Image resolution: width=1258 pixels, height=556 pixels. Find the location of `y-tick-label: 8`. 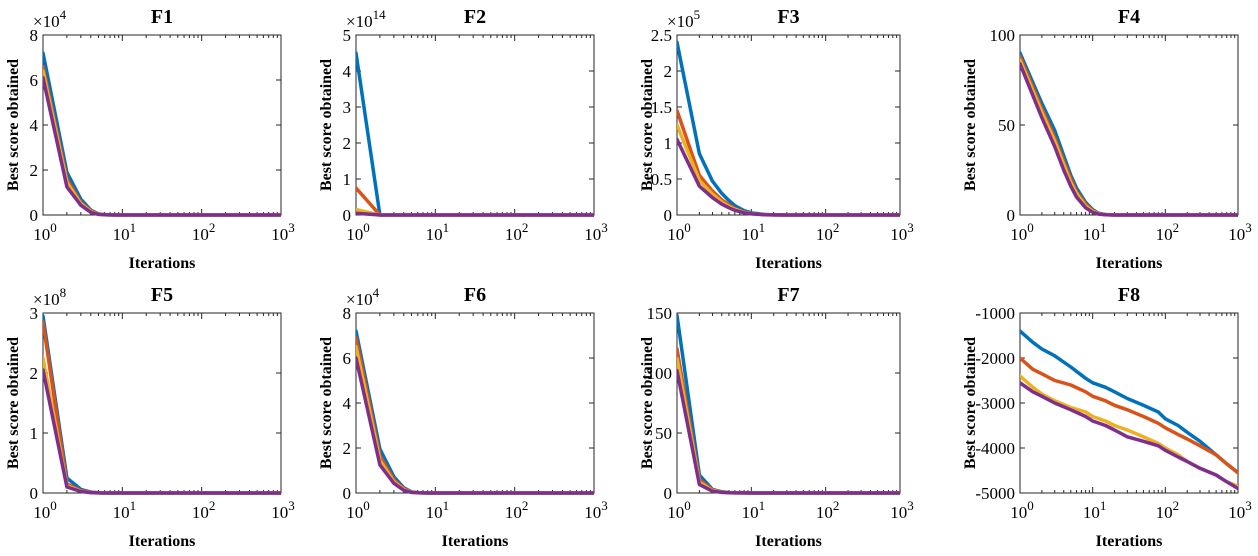

y-tick-label: 8 is located at coordinates (34, 35).